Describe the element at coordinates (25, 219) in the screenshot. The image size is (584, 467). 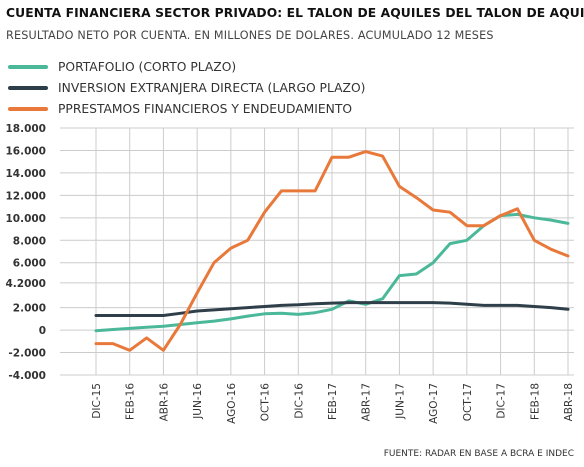
I see `y-tick-label: 10.000` at that location.